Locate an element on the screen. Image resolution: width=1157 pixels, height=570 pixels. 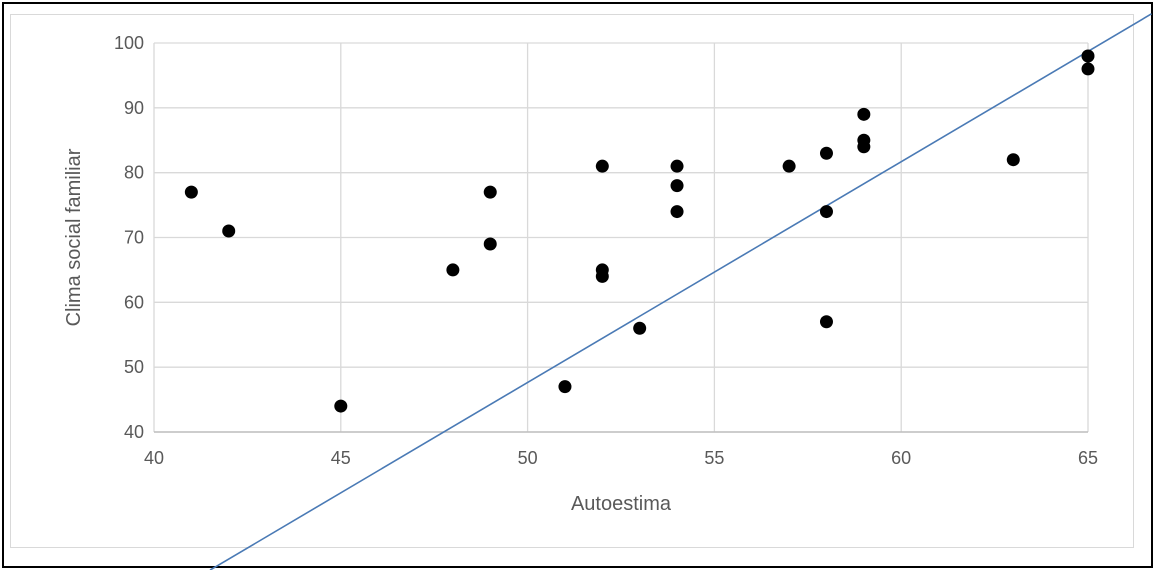
y-tick-label: 40 is located at coordinates (134, 432).